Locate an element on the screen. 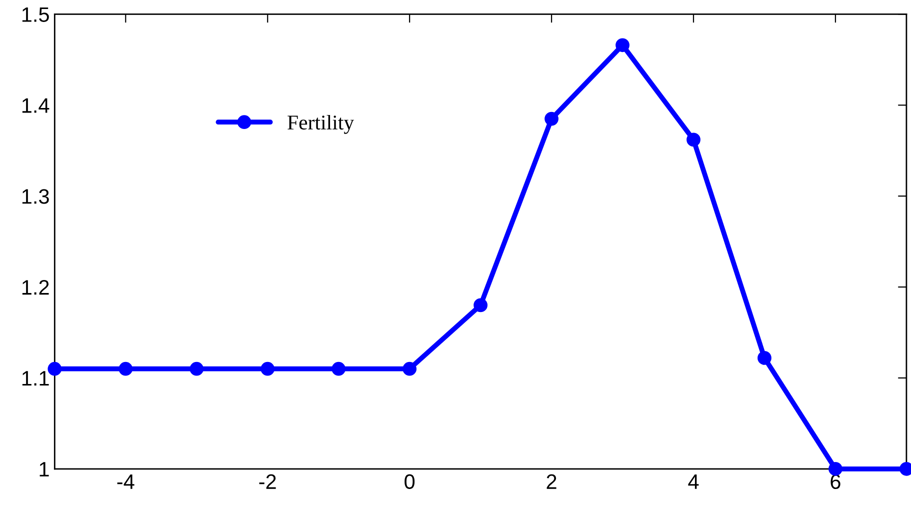 Image resolution: width=911 pixels, height=508 pixels. y-tick-label: 1.1 is located at coordinates (35, 378).